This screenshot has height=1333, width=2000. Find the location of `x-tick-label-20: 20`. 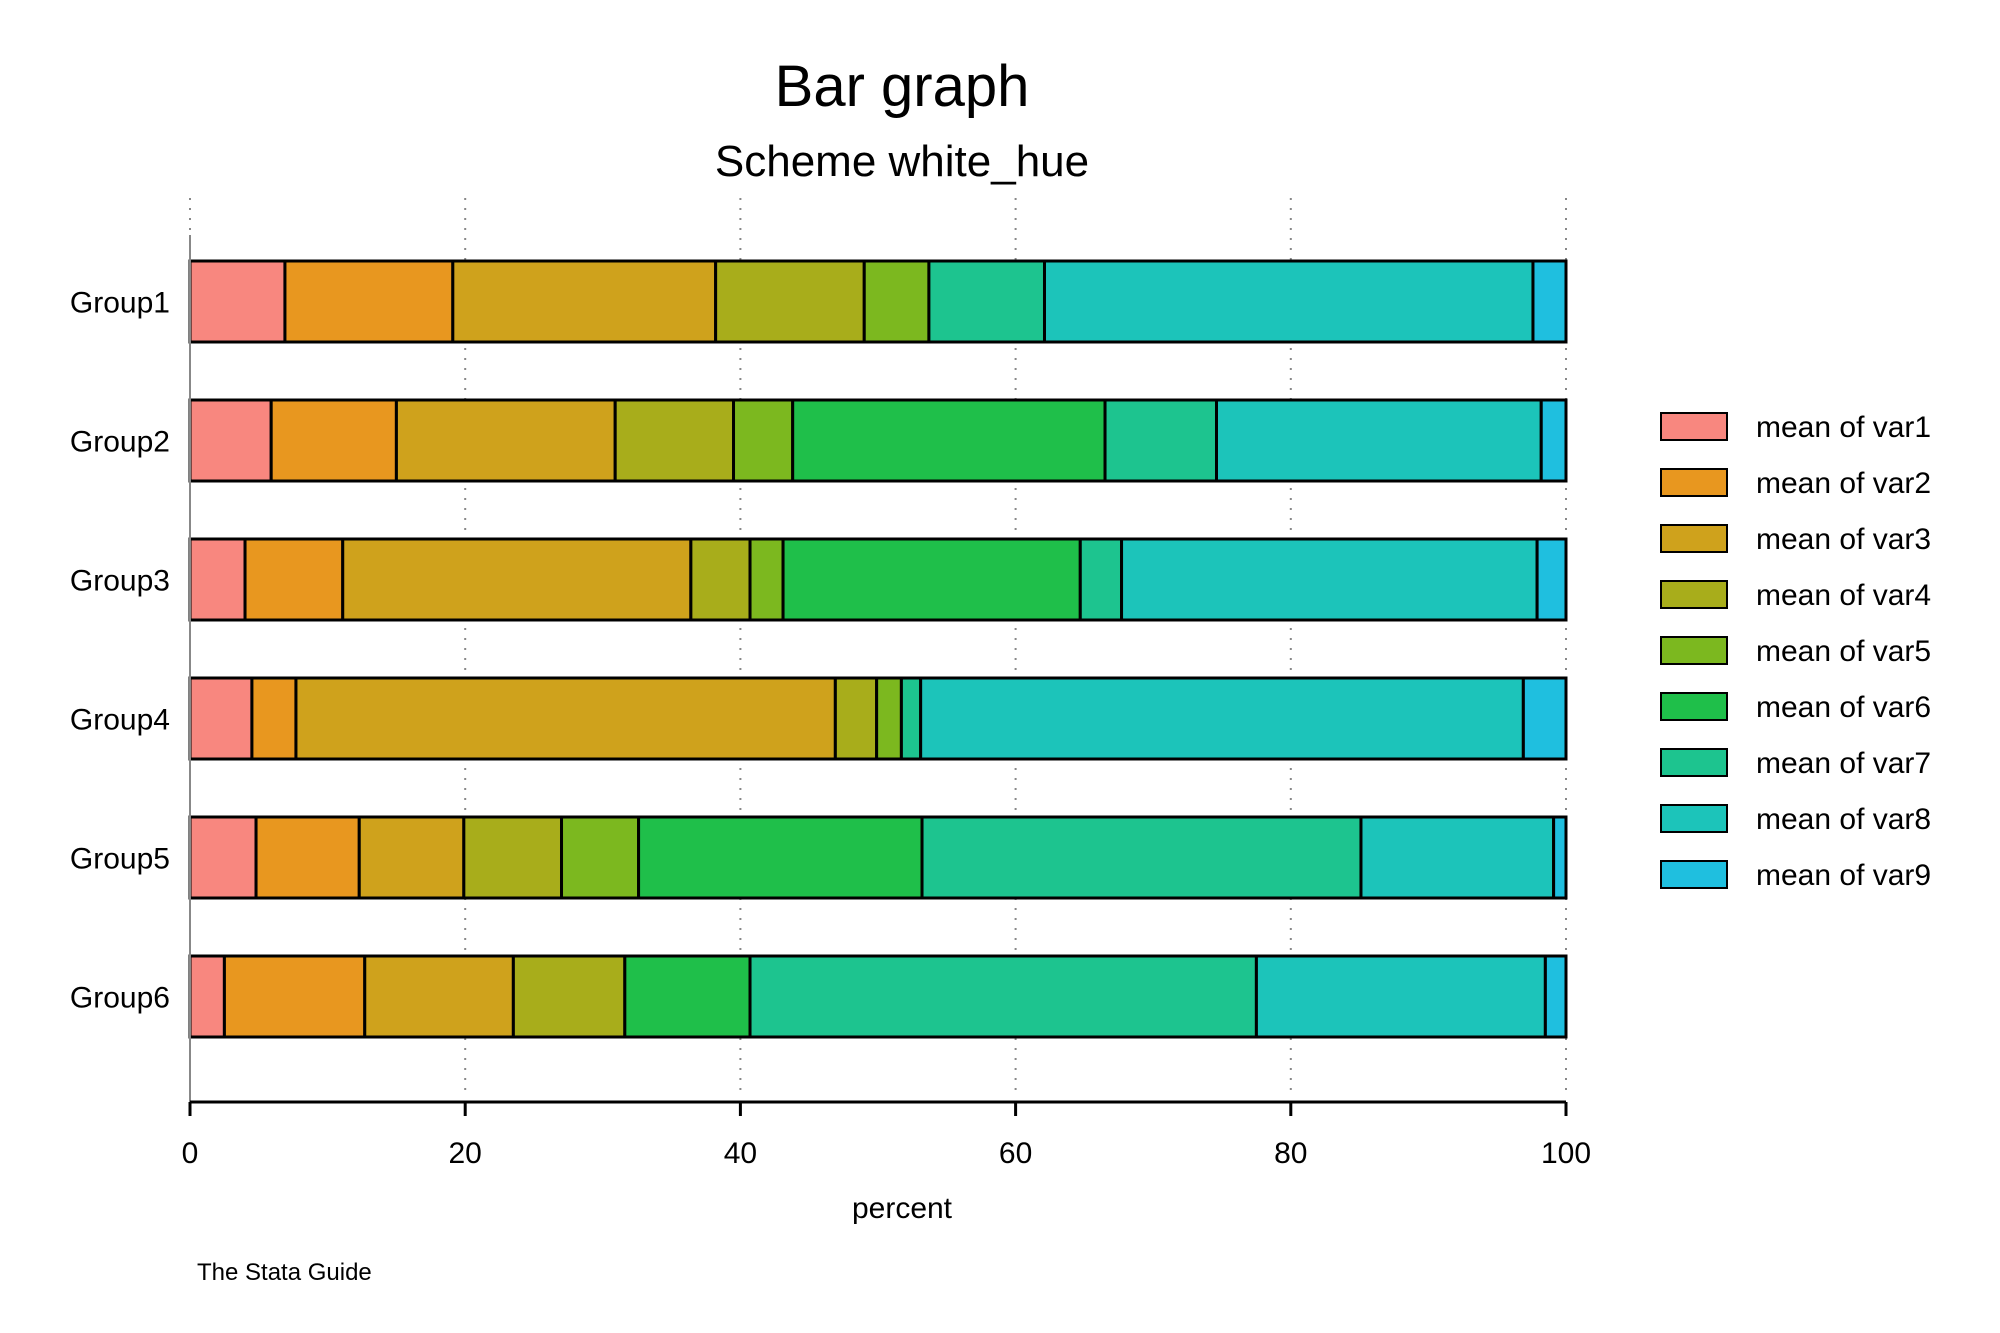

x-tick-label-20: 20 is located at coordinates (465, 1153).